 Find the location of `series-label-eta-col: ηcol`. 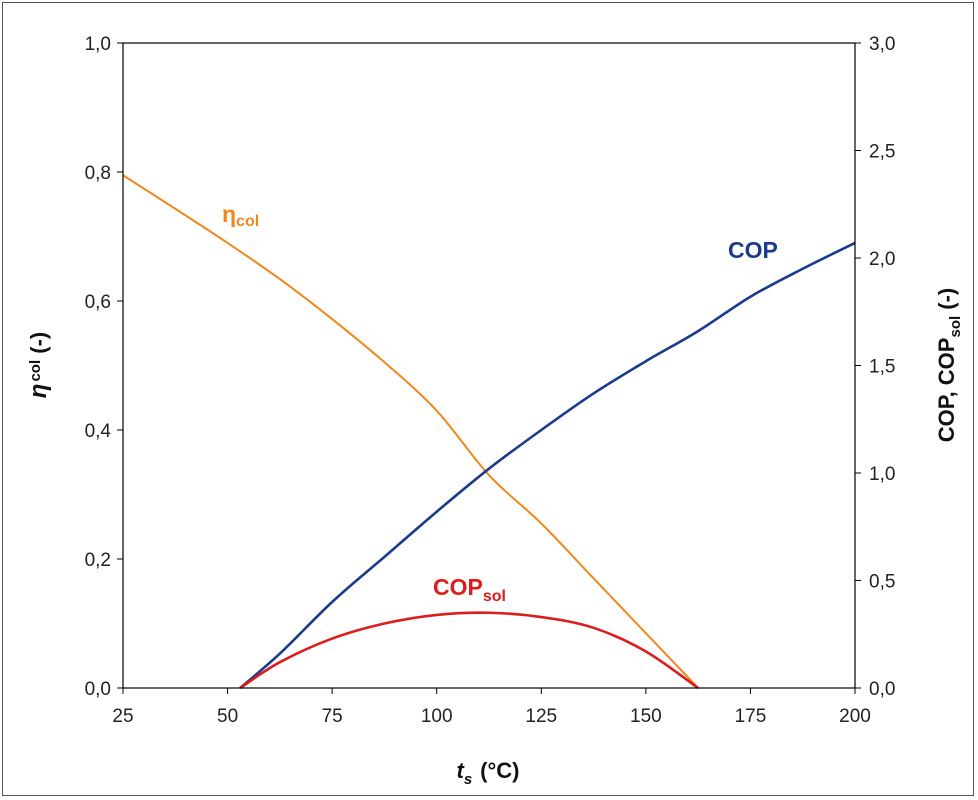

series-label-eta-col: ηcol is located at coordinates (240, 215).